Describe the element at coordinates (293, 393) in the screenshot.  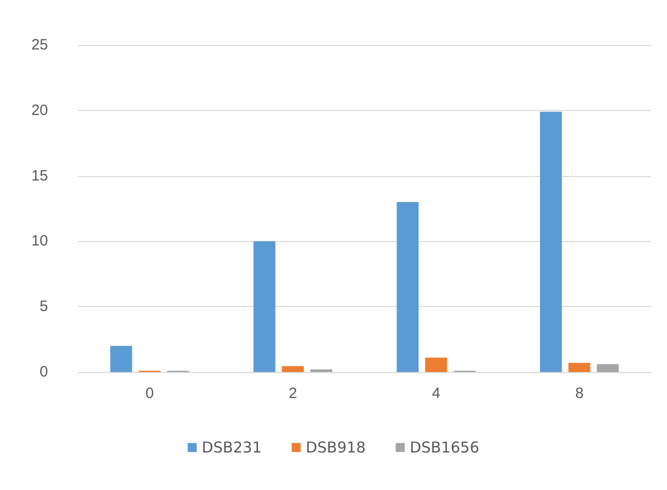
I see `x-tick-label: 2` at that location.